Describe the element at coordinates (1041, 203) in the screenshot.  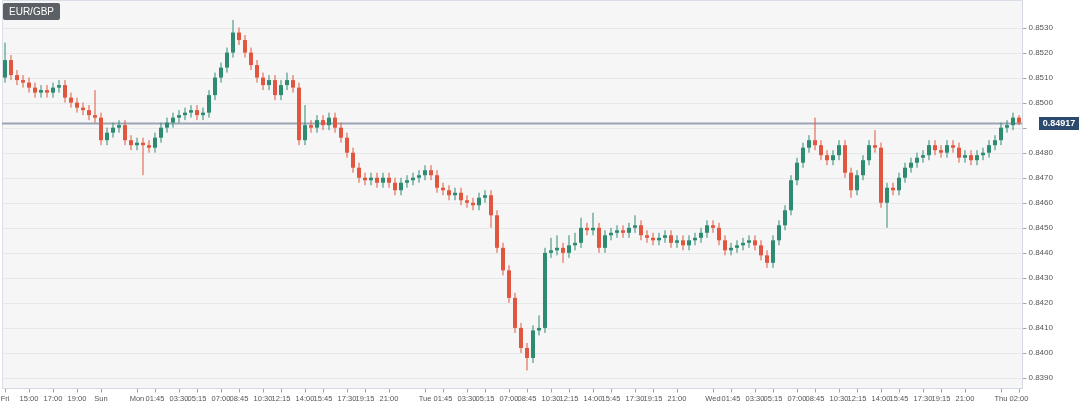
I see `y-tick-label: 0.8460` at that location.